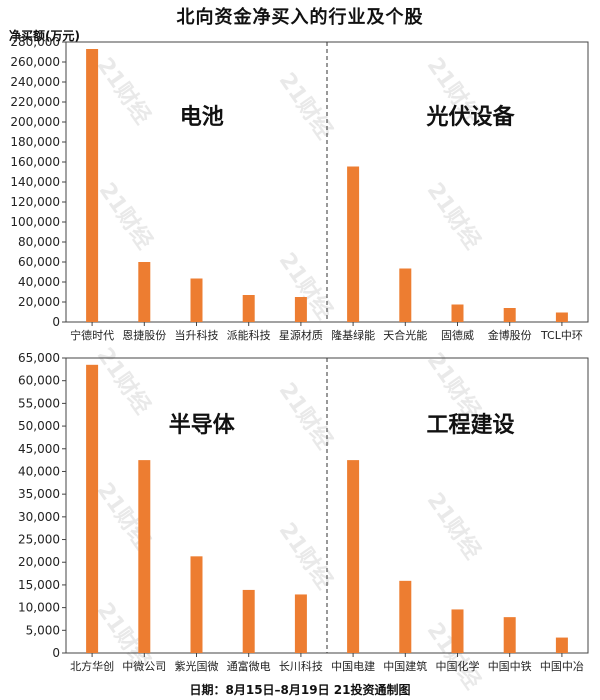 Image resolution: width=600 pixels, height=700 pixels. Describe the element at coordinates (39, 426) in the screenshot. I see `y-tick-label: 50,000` at that location.